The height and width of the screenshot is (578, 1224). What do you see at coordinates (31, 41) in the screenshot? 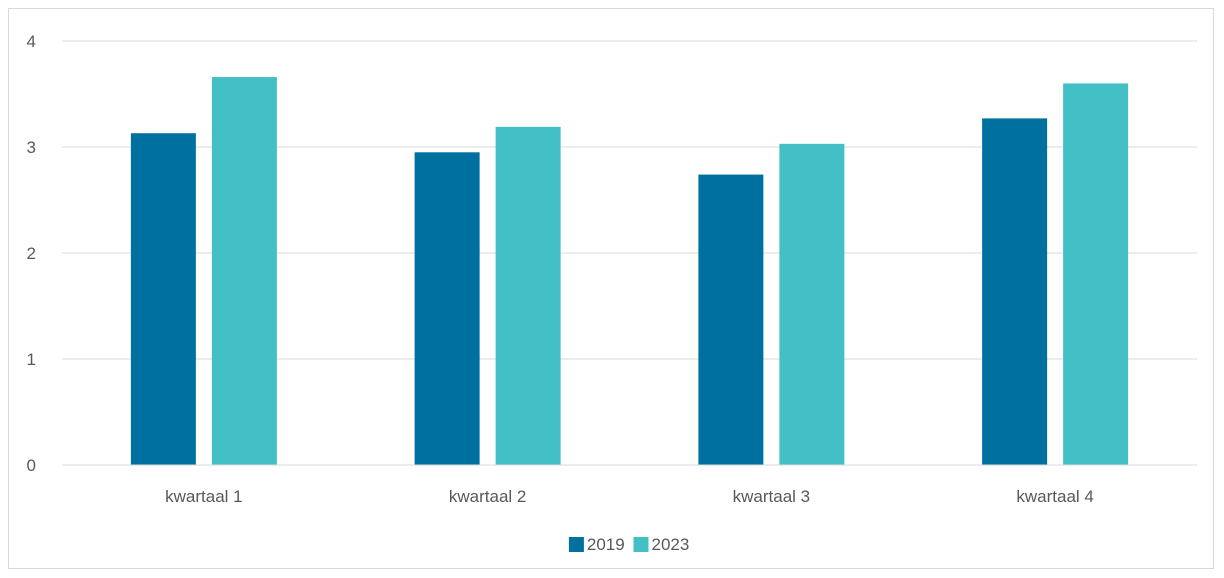
I see `y-tick-label: 4` at bounding box center [31, 41].